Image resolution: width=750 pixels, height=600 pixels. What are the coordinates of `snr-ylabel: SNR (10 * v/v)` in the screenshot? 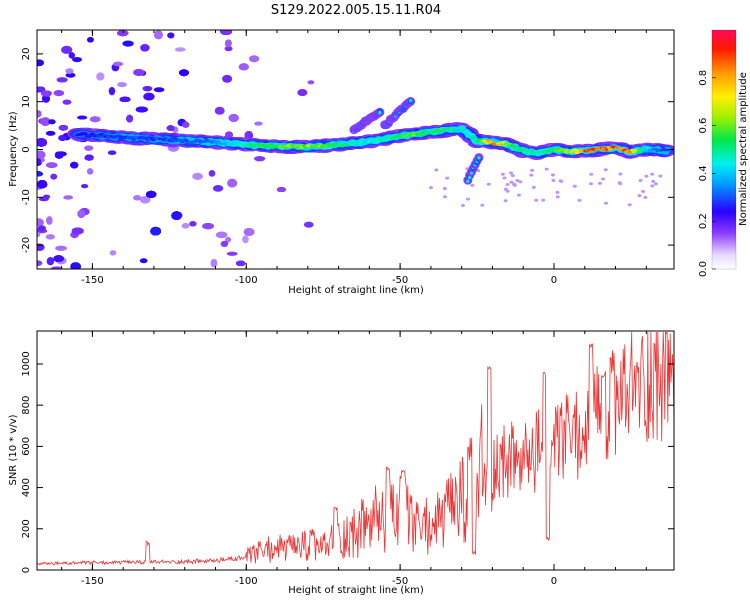 It's located at (13, 449).